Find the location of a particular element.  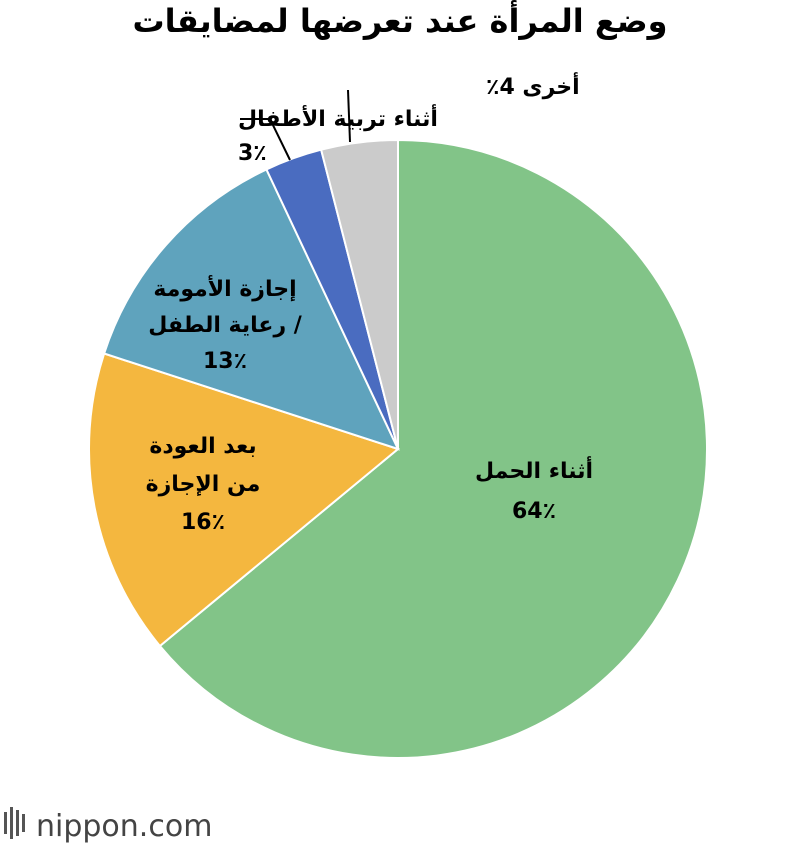

slice-value-label: 16٪ is located at coordinates (203, 522).